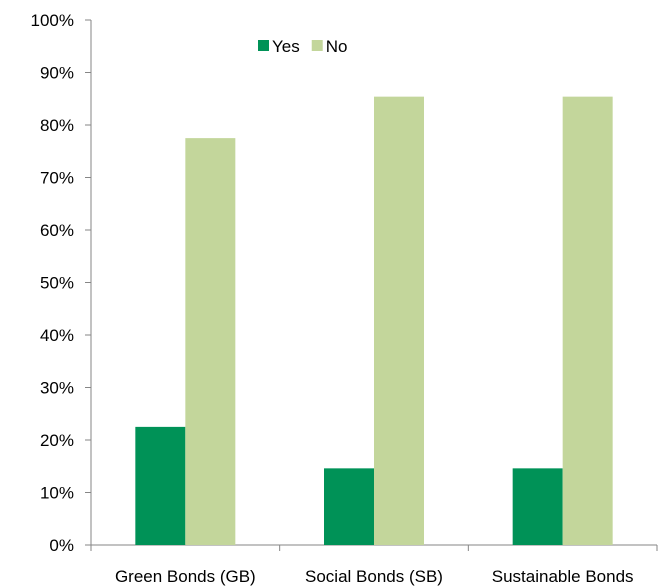  Describe the element at coordinates (57, 283) in the screenshot. I see `y-tick-label: 50%` at that location.